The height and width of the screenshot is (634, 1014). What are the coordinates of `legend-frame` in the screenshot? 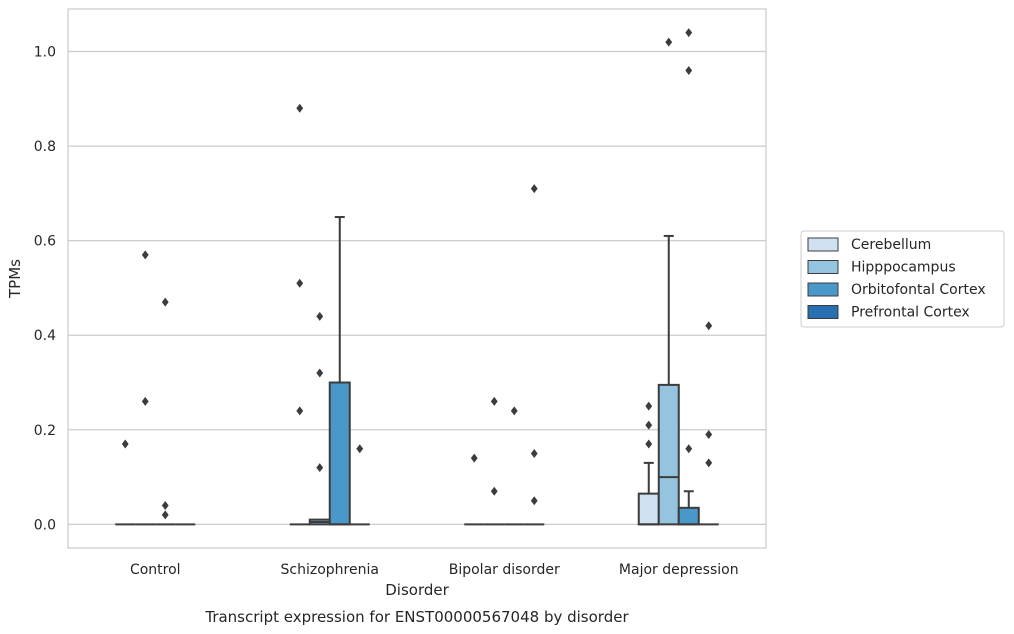 It's located at (902, 279).